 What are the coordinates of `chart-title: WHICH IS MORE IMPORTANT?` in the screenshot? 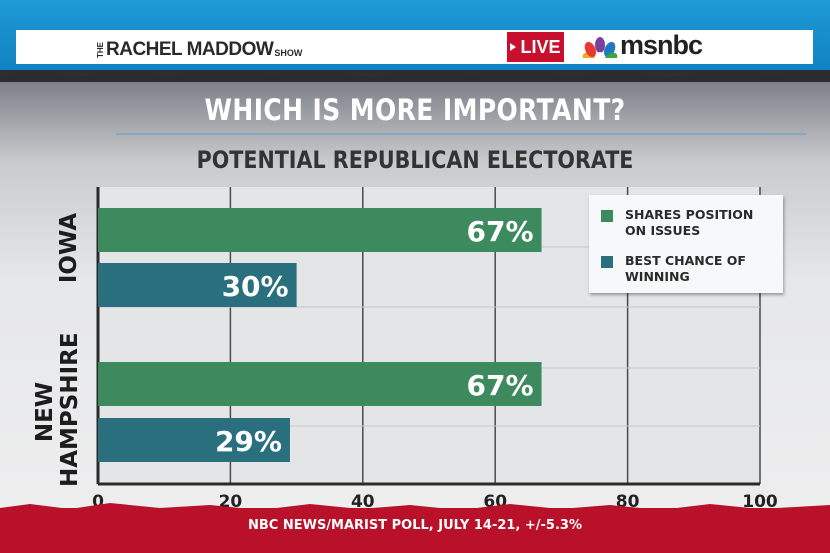 It's located at (415, 110).